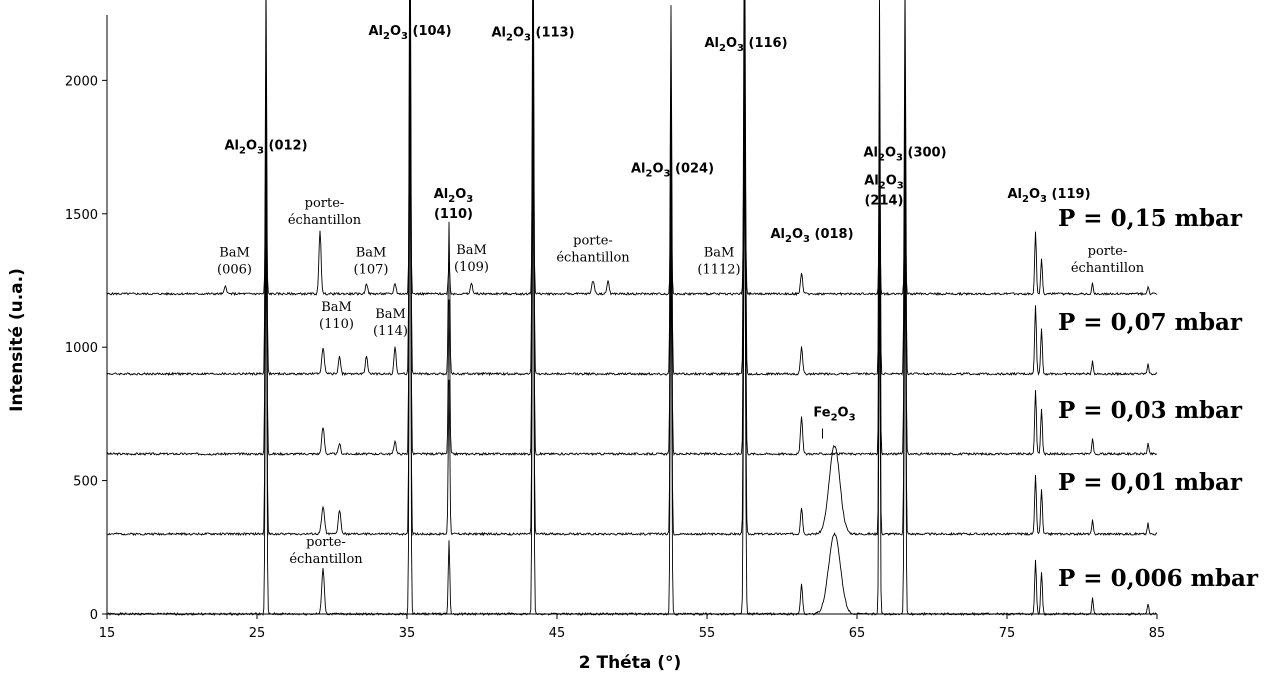  I want to click on annotation-porte-4-line2: échantillon, so click(326, 559).